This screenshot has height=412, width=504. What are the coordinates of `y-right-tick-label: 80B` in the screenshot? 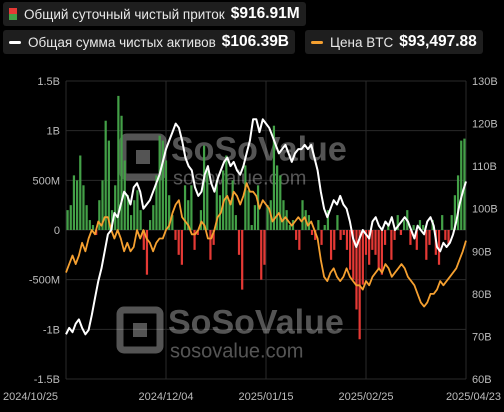 It's located at (482, 295).